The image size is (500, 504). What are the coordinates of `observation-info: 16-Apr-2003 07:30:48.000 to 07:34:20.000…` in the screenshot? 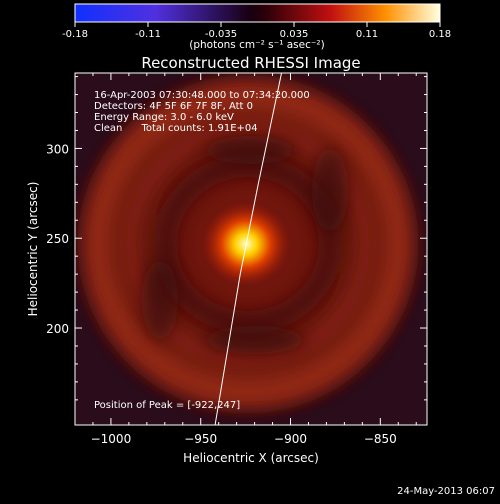 It's located at (202, 112).